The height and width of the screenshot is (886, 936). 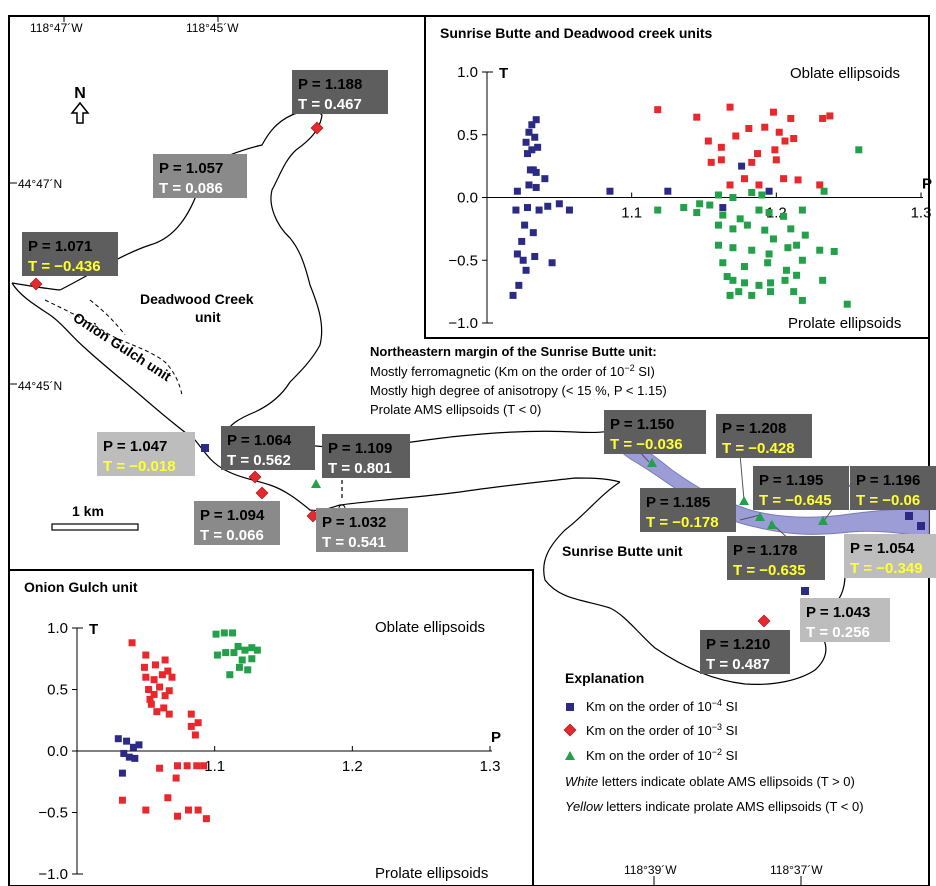 What do you see at coordinates (352, 766) in the screenshot?
I see `x-tick-label: 1.2` at bounding box center [352, 766].